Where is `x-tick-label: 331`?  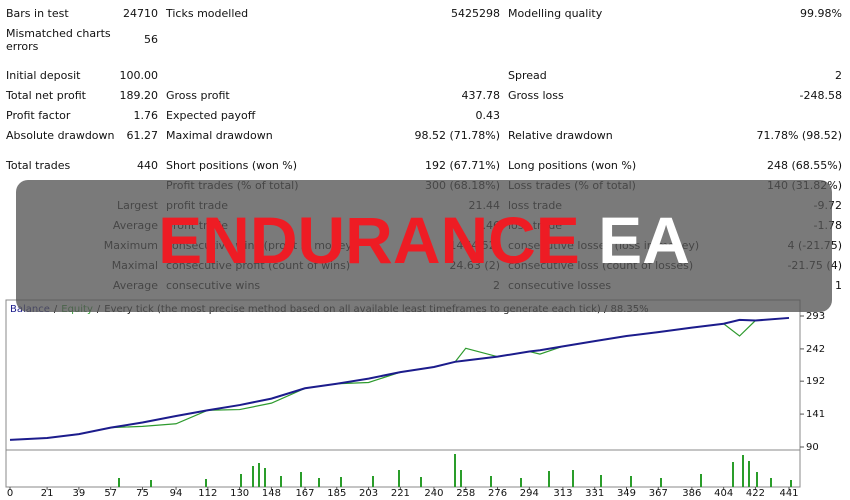 x-tick-label: 331 is located at coordinates (594, 493).